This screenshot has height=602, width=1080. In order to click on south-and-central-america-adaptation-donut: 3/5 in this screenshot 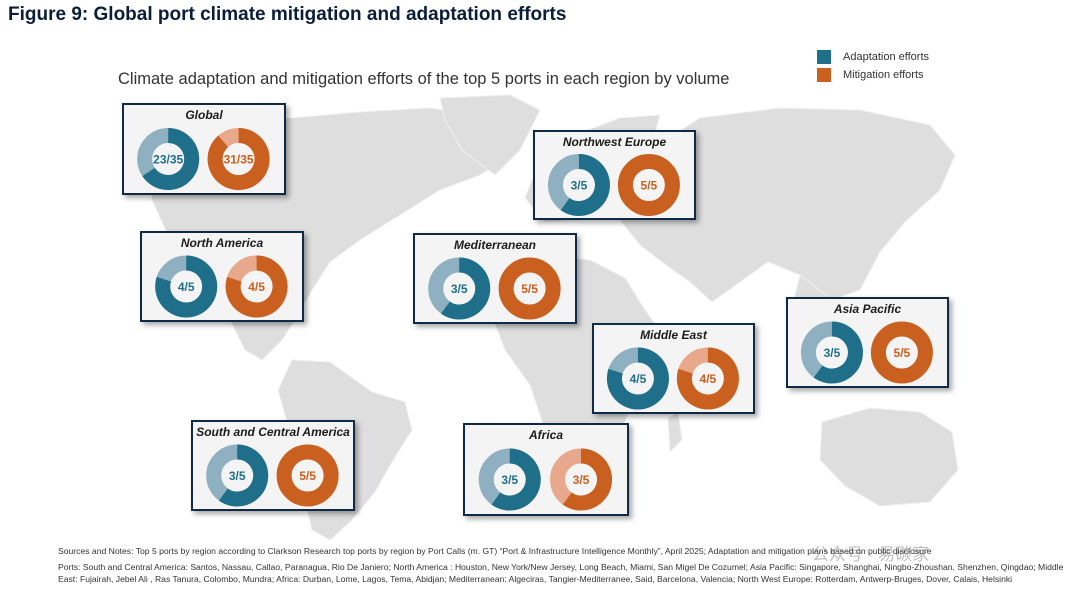, I will do `click(237, 475)`.